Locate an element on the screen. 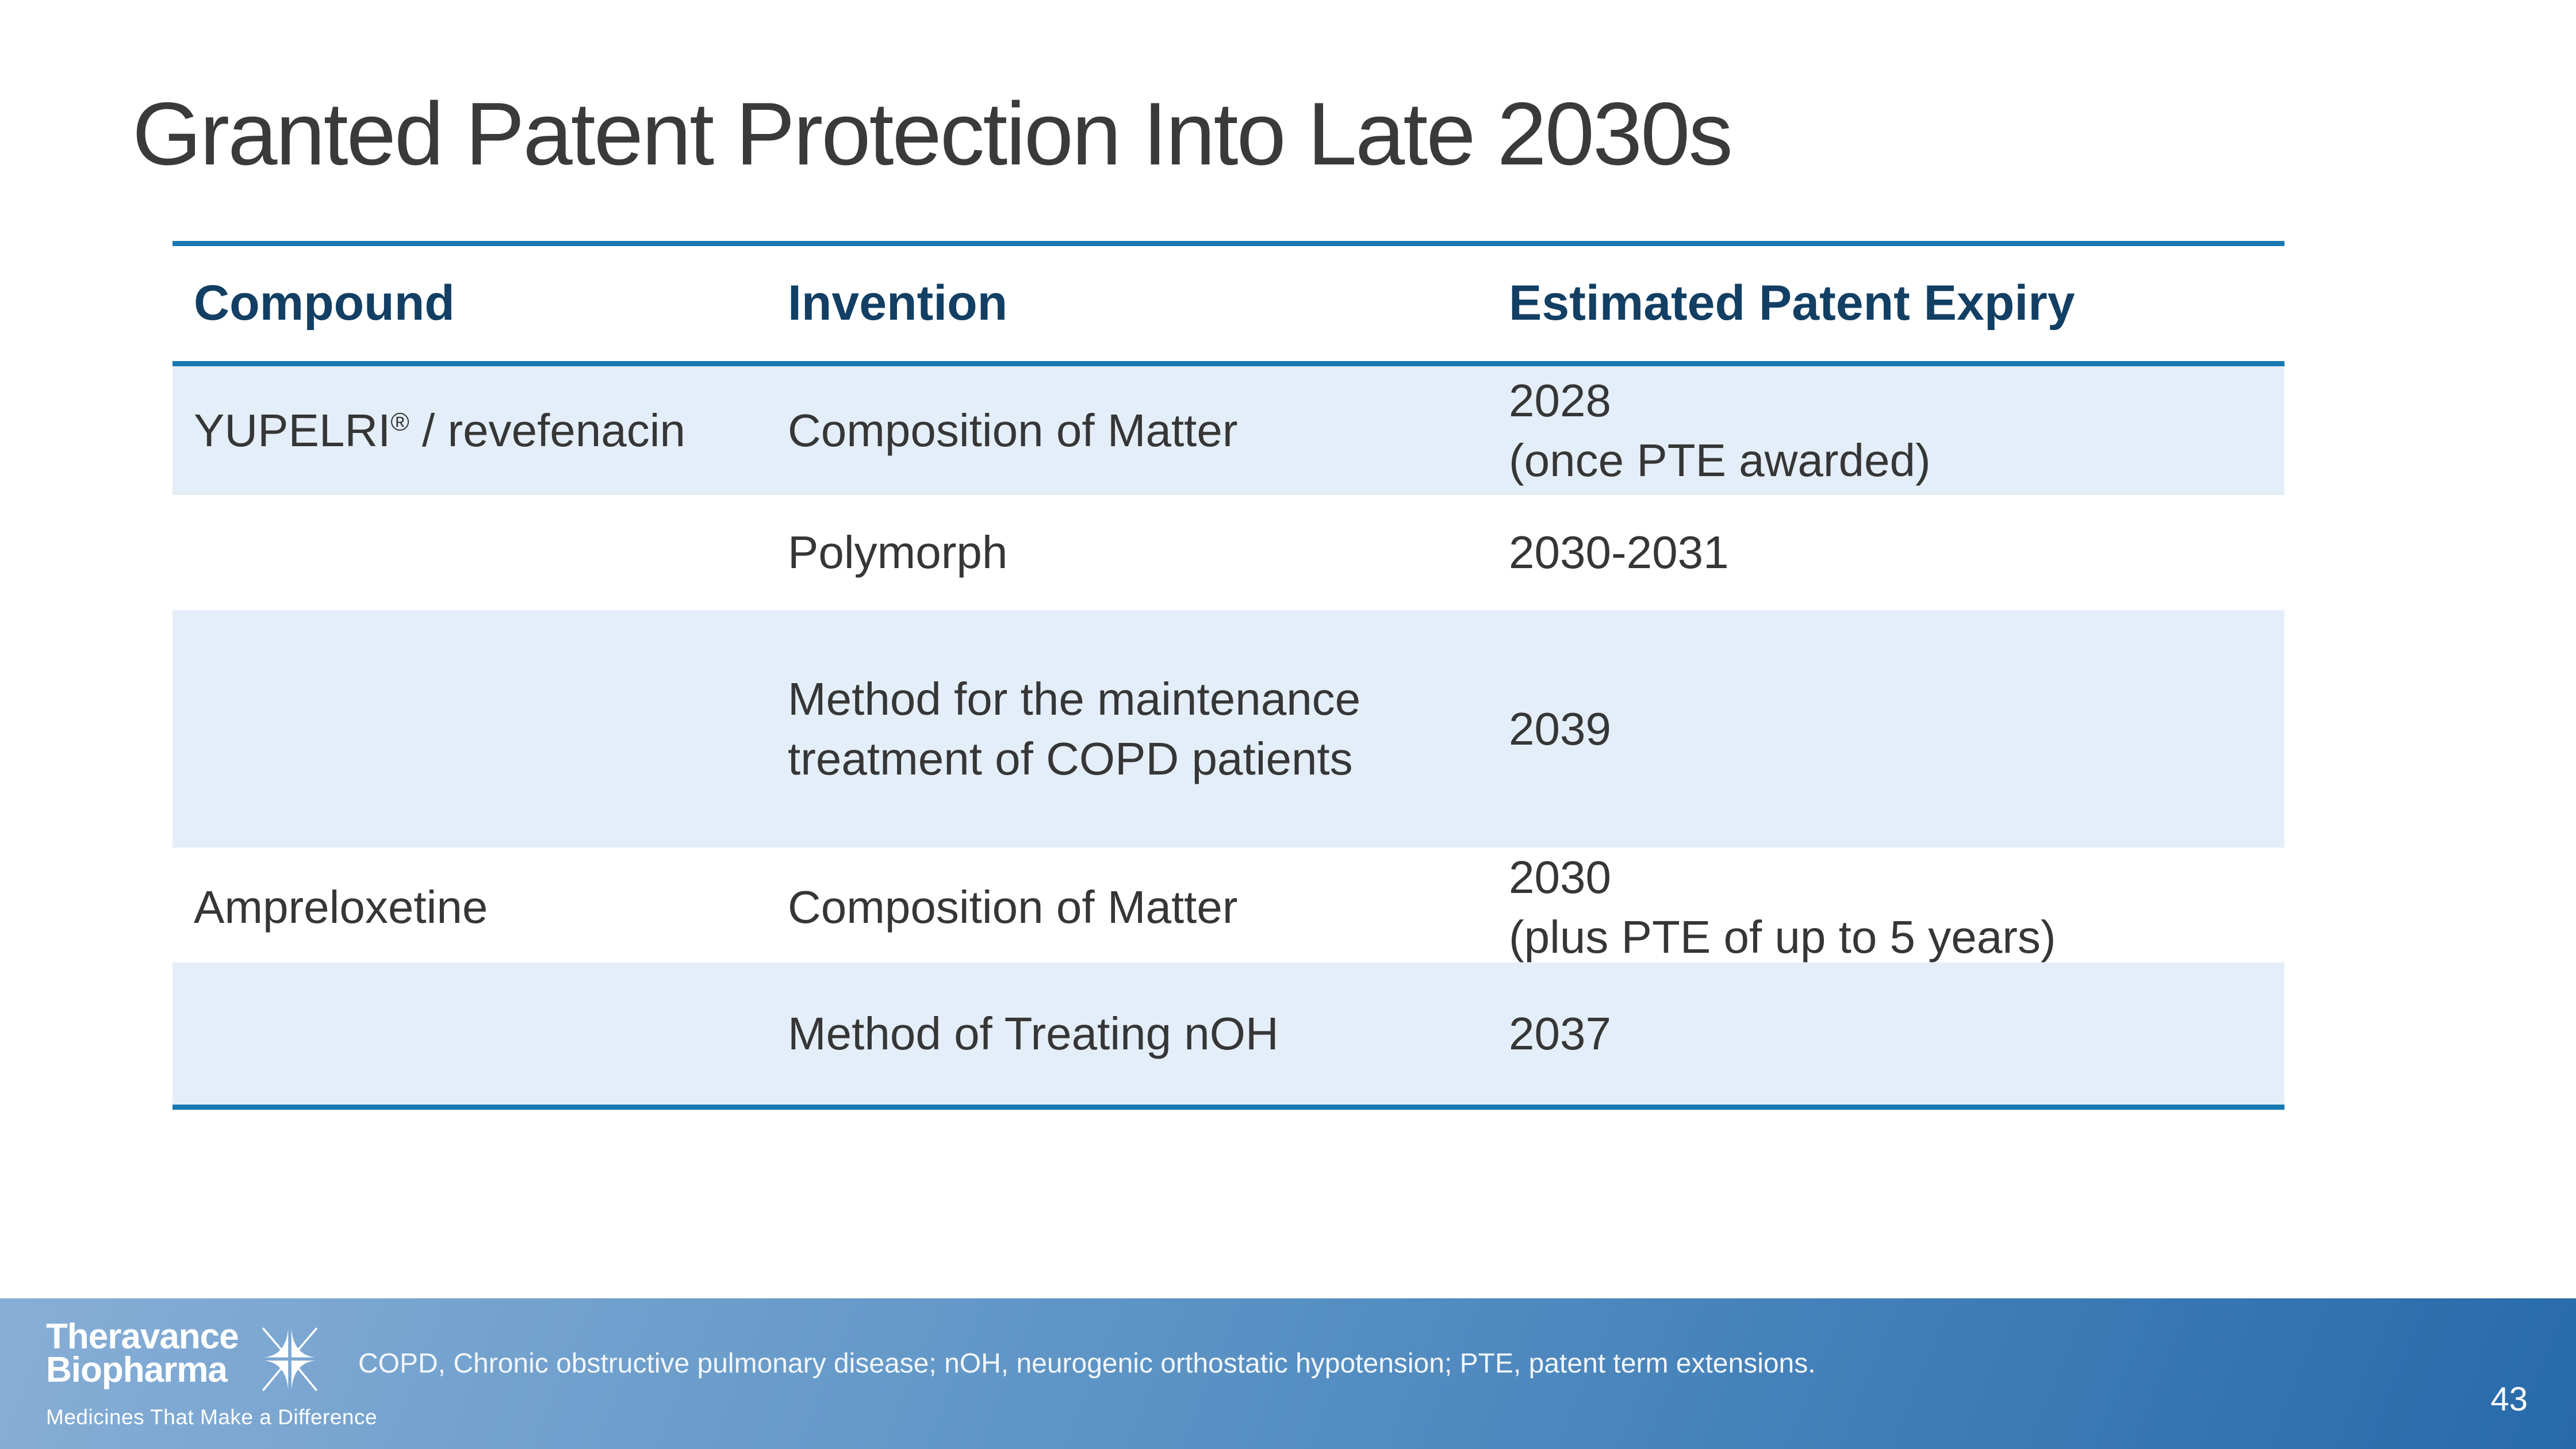 The width and height of the screenshot is (2576, 1449). expiry-line1: 2037 is located at coordinates (1560, 1033).